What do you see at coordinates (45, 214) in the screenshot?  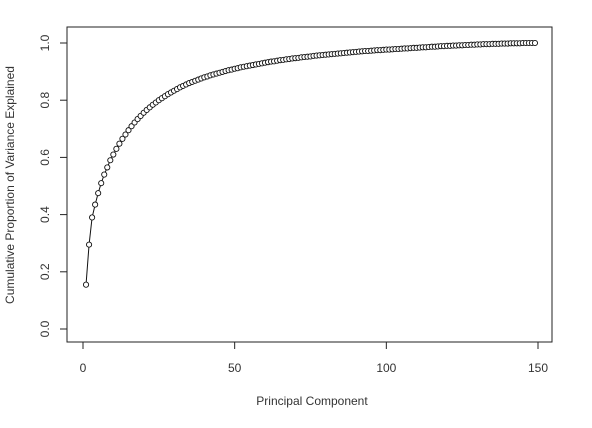 I see `y-tick-label: 0.4` at bounding box center [45, 214].